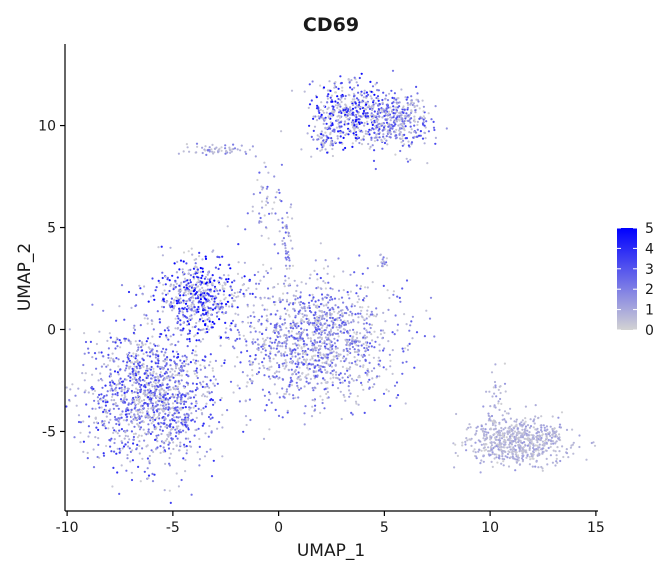 The image size is (672, 581). What do you see at coordinates (278, 528) in the screenshot?
I see `x-tick-label: 0` at bounding box center [278, 528].